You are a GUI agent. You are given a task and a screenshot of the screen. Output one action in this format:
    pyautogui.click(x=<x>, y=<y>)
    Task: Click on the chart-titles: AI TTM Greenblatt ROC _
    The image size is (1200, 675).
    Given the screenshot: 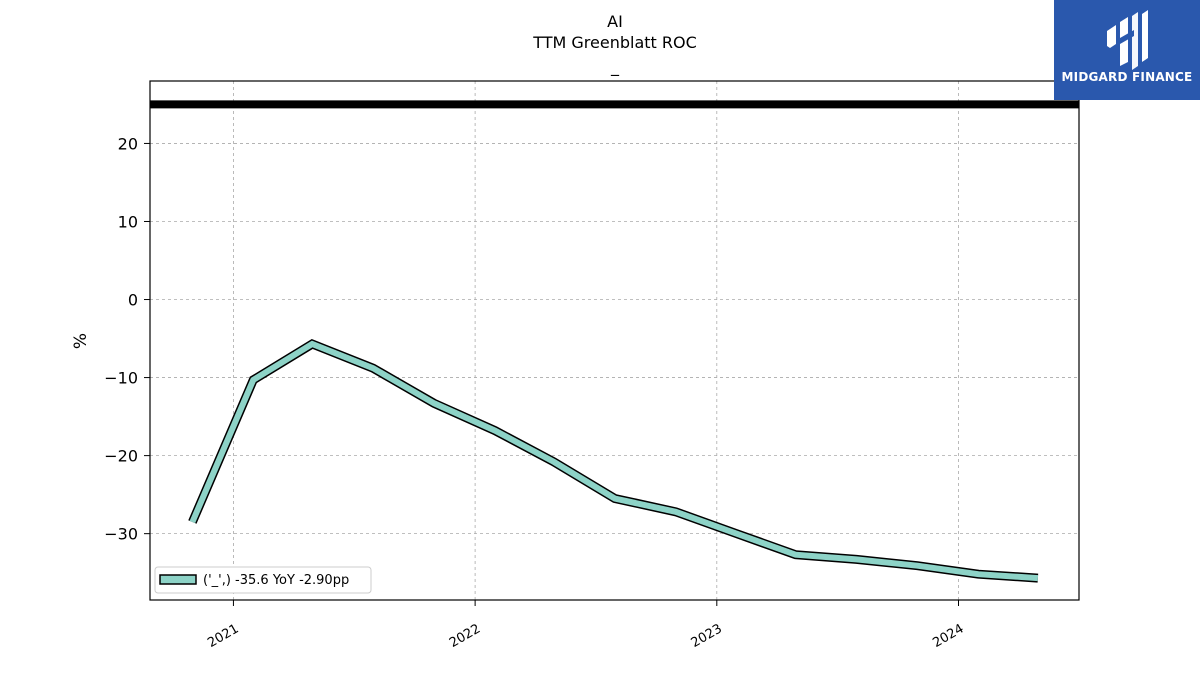 What is the action you would take?
    pyautogui.click(x=614, y=44)
    